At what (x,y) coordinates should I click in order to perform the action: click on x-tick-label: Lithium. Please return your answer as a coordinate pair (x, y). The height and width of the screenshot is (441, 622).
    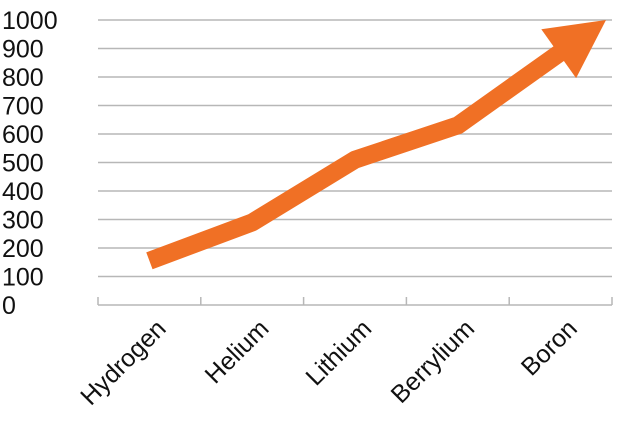
    Looking at the image, I should click on (338, 352).